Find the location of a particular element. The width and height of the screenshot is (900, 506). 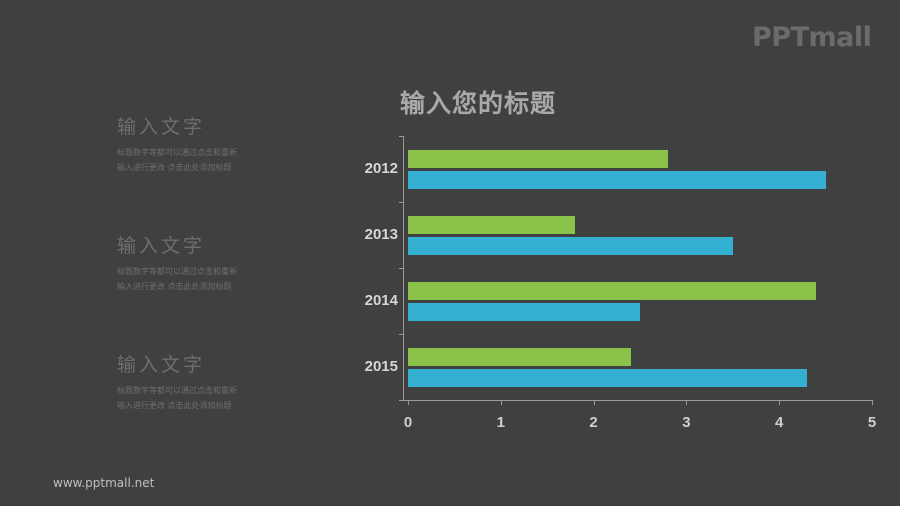

y-category-label: 2012 is located at coordinates (381, 168).